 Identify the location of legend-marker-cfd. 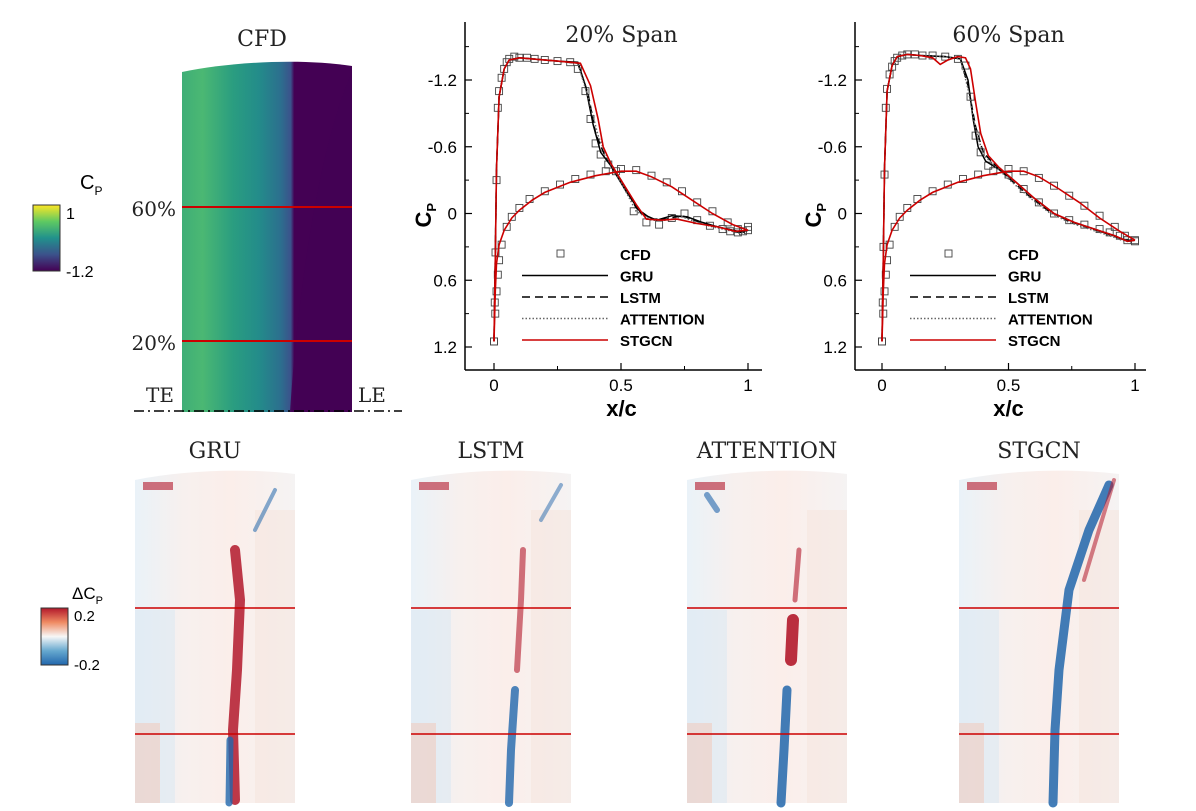
(948, 253).